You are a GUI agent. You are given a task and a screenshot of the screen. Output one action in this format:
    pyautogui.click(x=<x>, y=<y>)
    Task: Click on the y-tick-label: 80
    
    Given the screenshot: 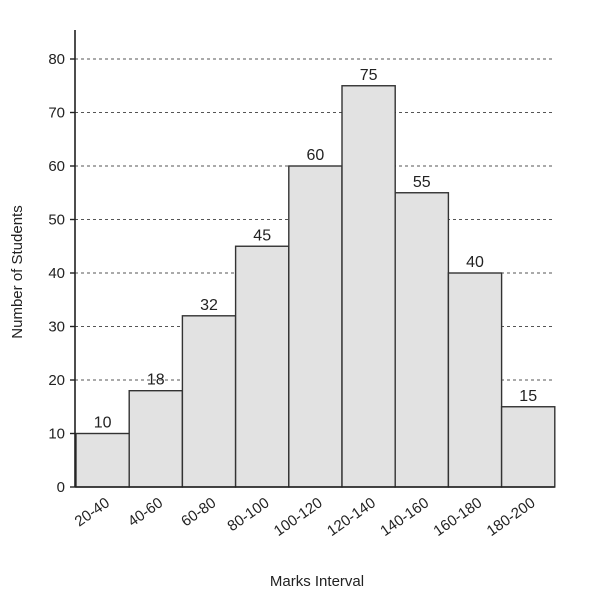 What is the action you would take?
    pyautogui.click(x=56, y=59)
    